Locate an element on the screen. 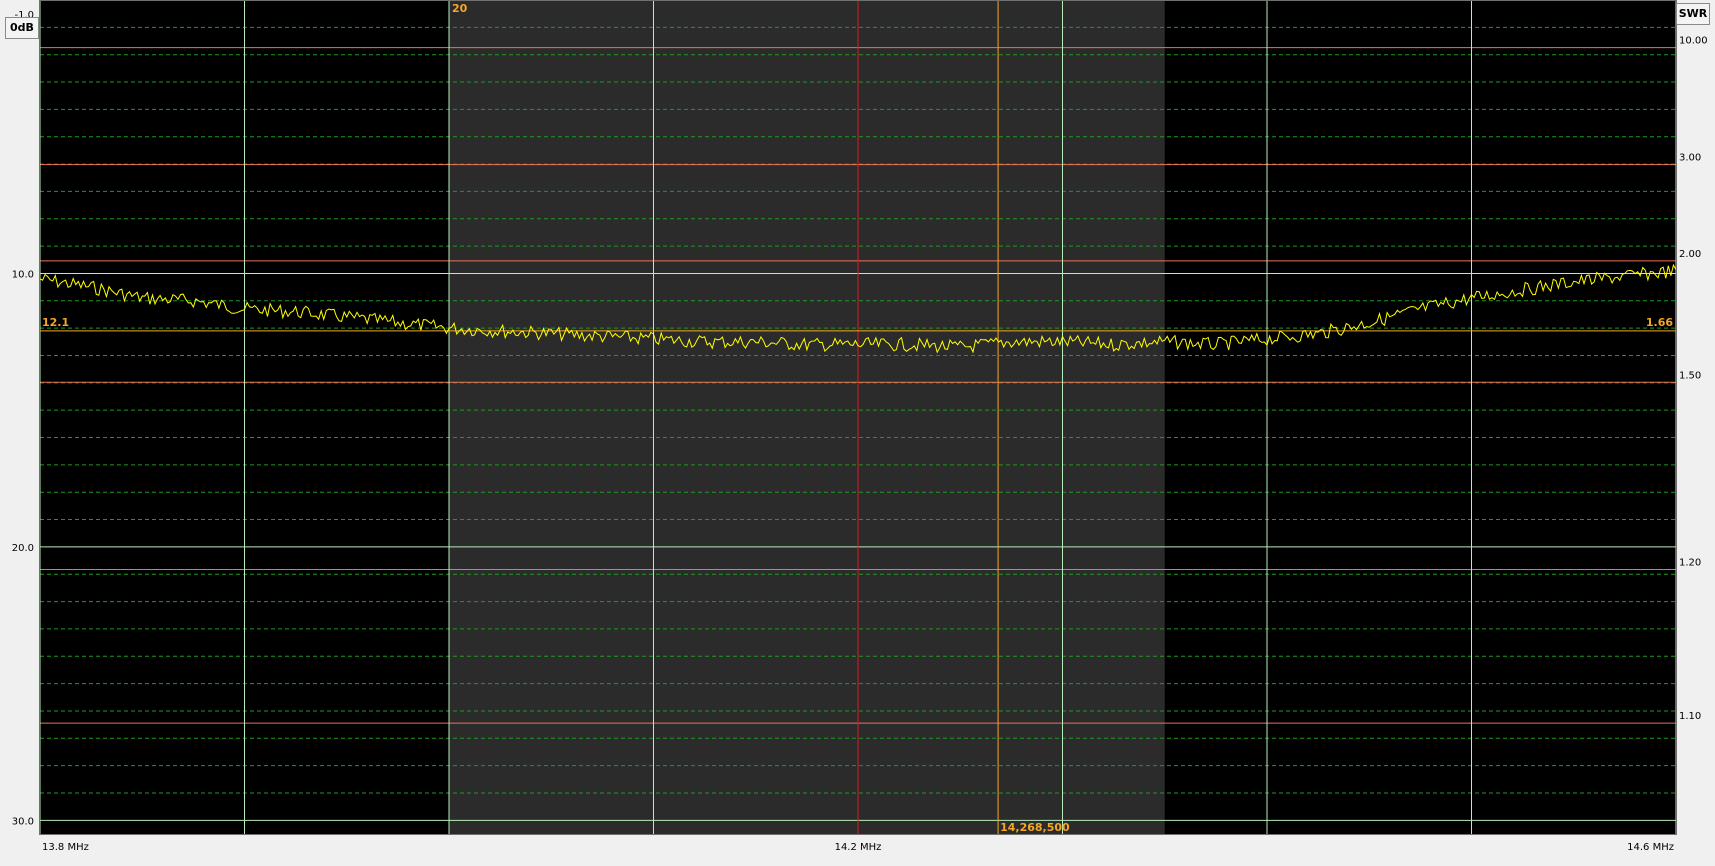  reference-swr-label: 1.66 is located at coordinates (1659, 322).